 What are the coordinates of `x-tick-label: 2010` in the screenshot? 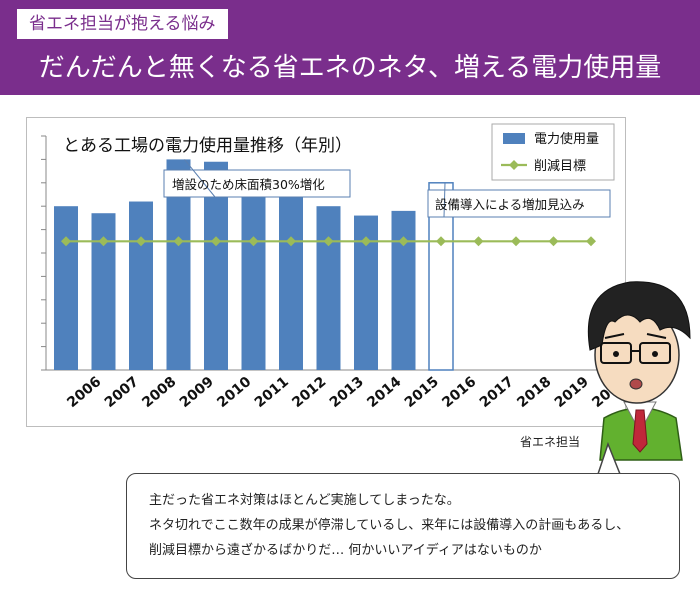 It's located at (234, 392).